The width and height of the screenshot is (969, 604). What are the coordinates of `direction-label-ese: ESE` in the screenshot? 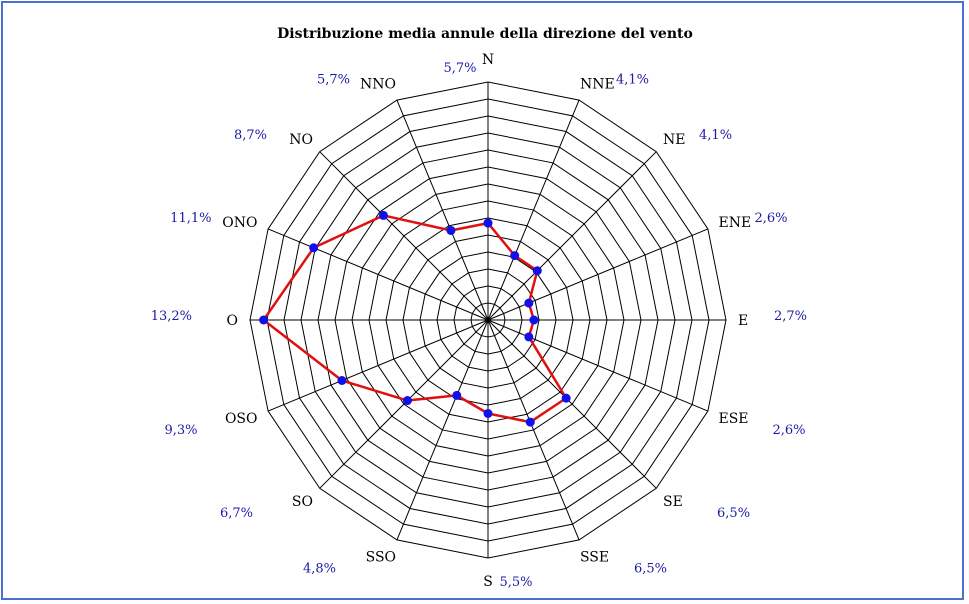 It's located at (734, 419).